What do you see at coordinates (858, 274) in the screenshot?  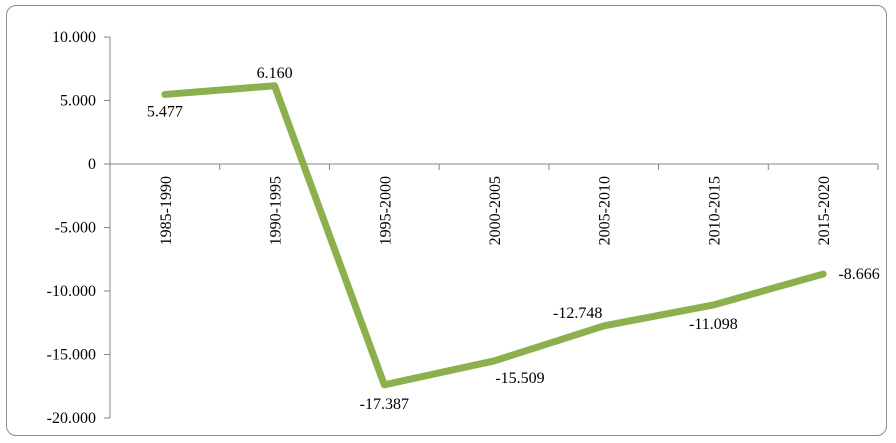 I see `data-label: -8.666` at bounding box center [858, 274].